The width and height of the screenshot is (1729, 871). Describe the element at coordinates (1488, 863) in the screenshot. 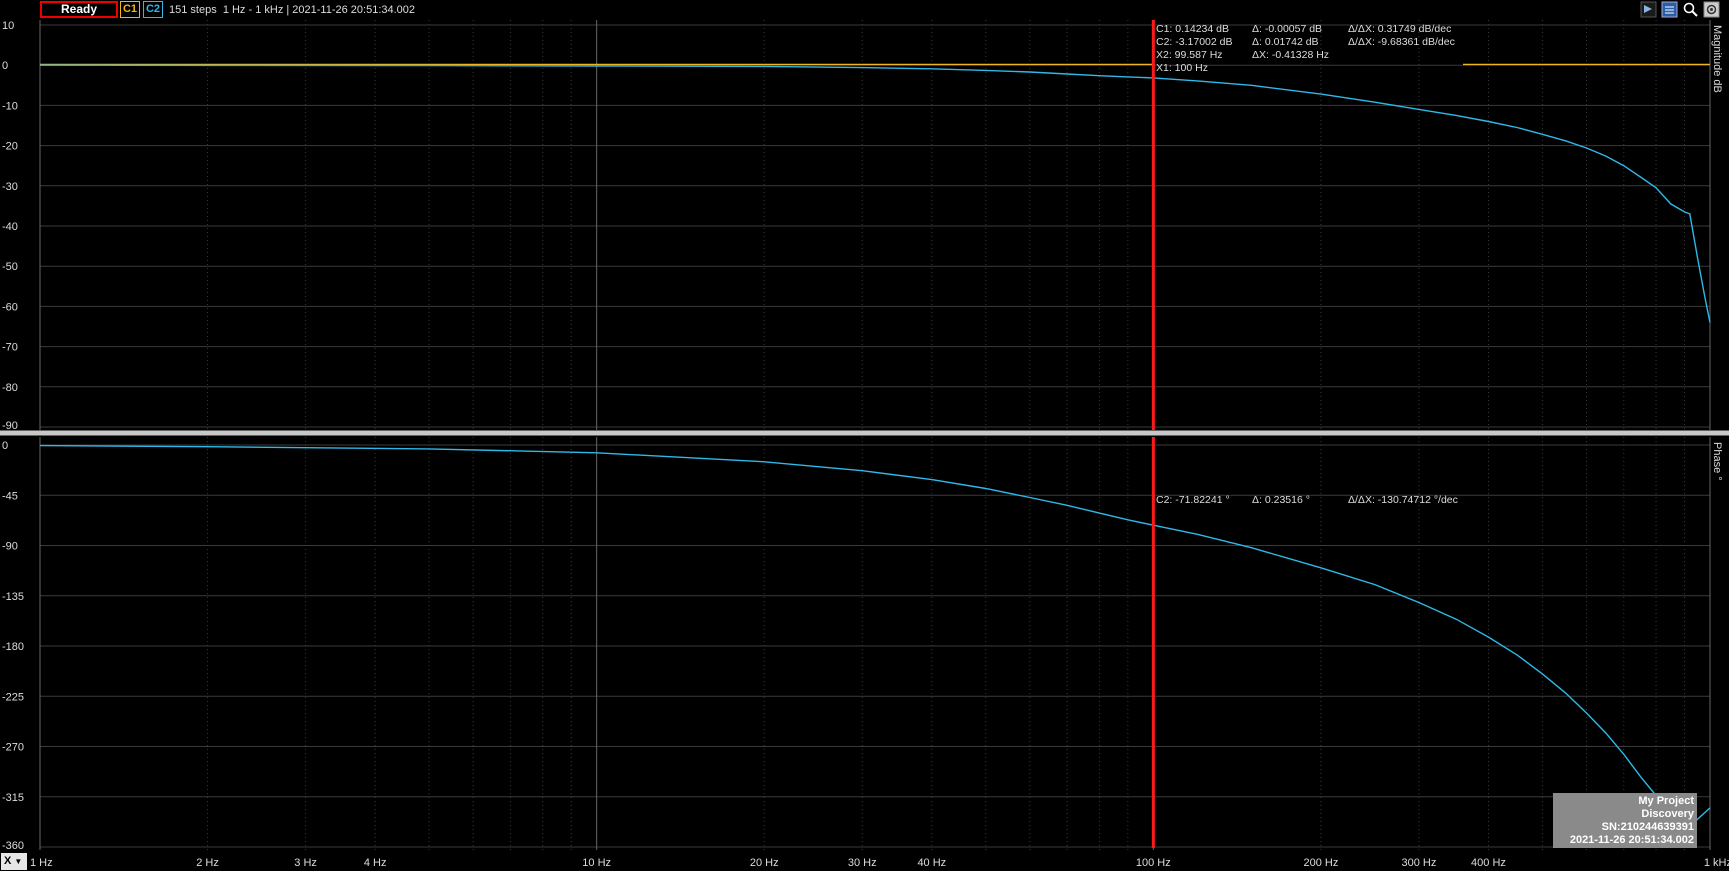

I see `x-tick-label: 400 Hz` at that location.